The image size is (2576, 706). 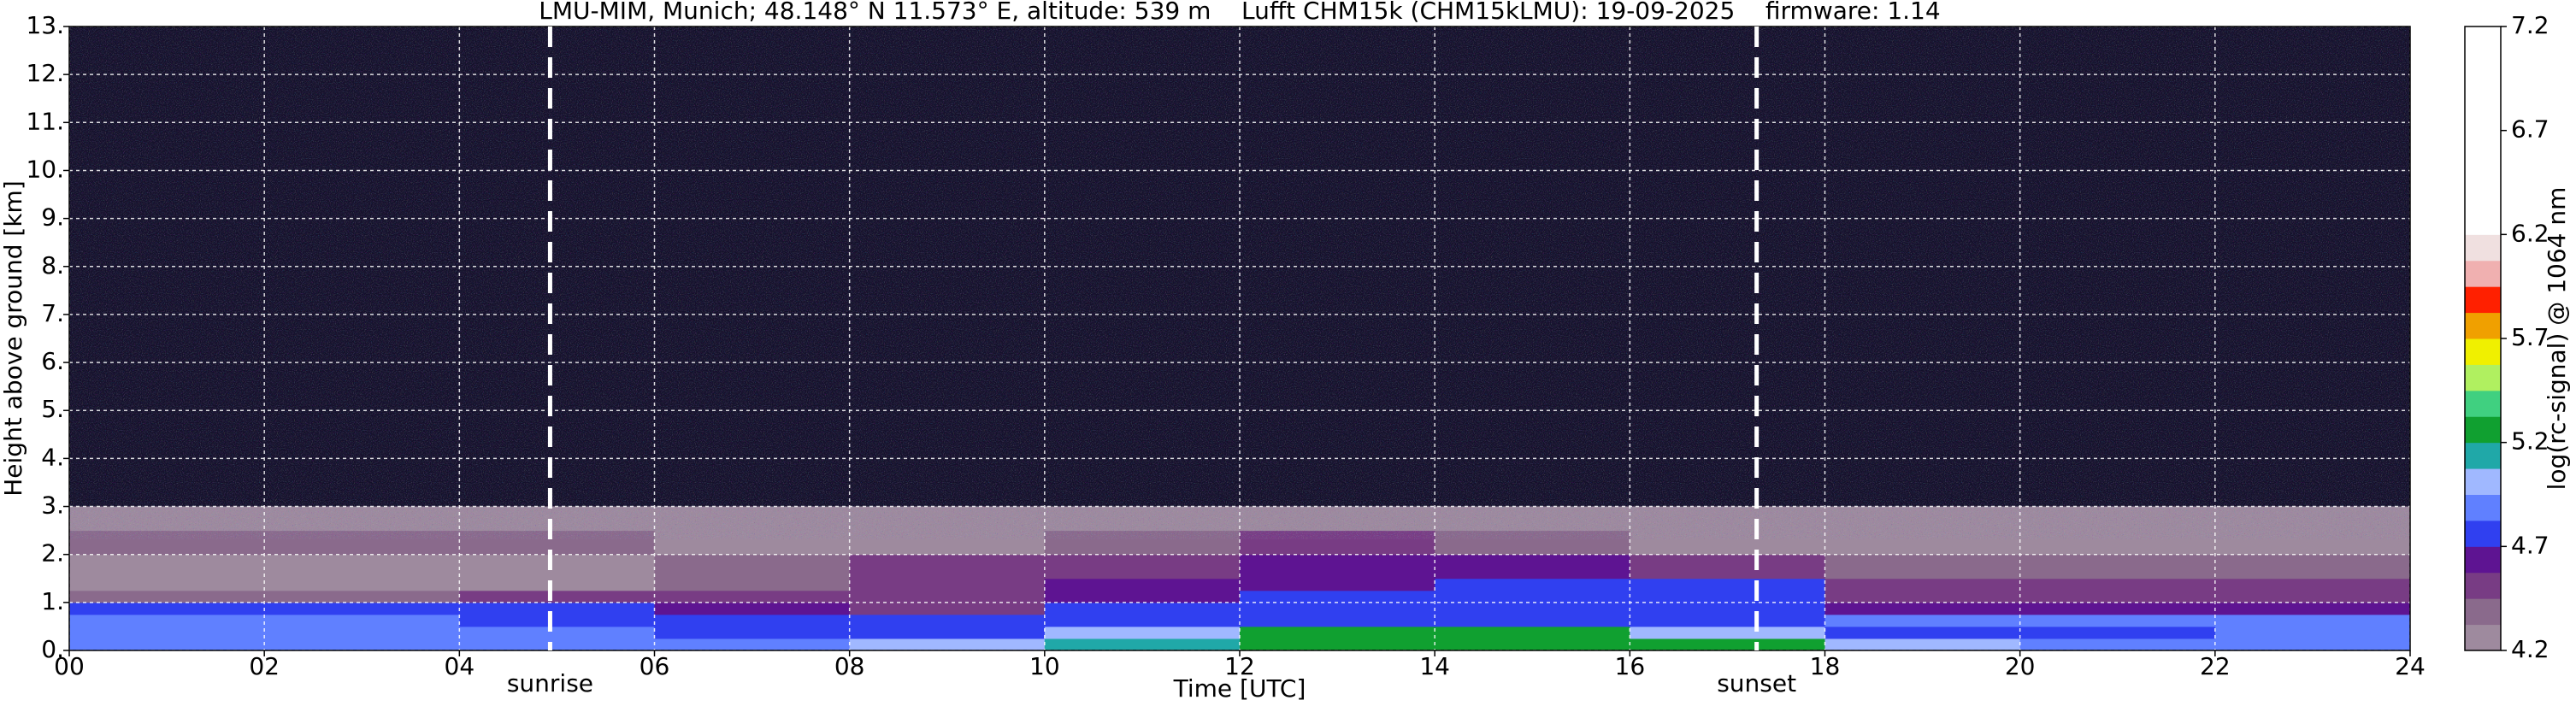 I want to click on colorbar: 4.2 4.7 5.2 5.7 6.2 6.7 7.2, so click(x=2506, y=337).